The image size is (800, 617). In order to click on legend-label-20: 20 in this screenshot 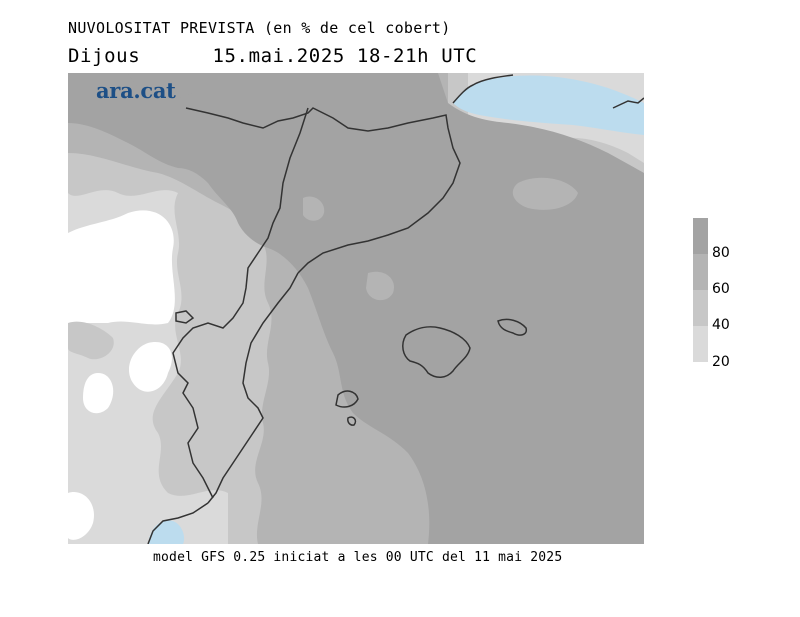, I will do `click(721, 362)`.